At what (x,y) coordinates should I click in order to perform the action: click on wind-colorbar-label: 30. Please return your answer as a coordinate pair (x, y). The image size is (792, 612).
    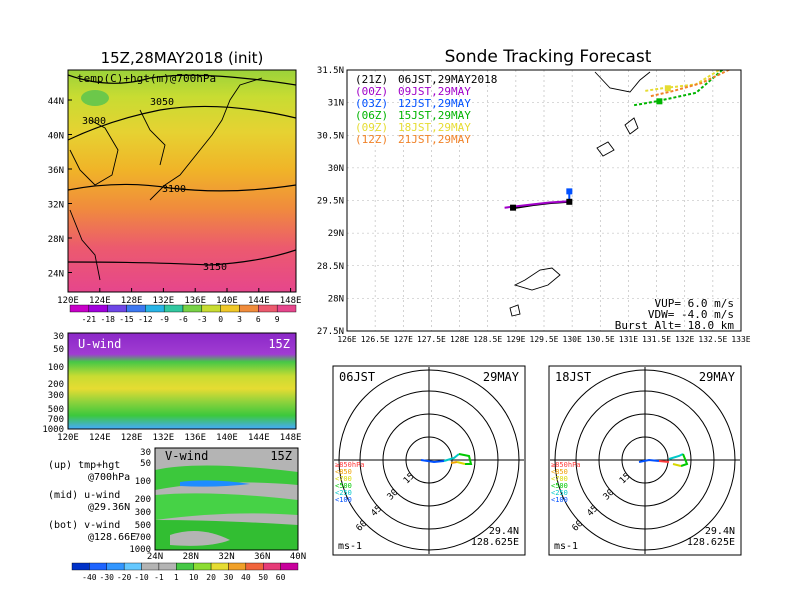
    Looking at the image, I should click on (229, 577).